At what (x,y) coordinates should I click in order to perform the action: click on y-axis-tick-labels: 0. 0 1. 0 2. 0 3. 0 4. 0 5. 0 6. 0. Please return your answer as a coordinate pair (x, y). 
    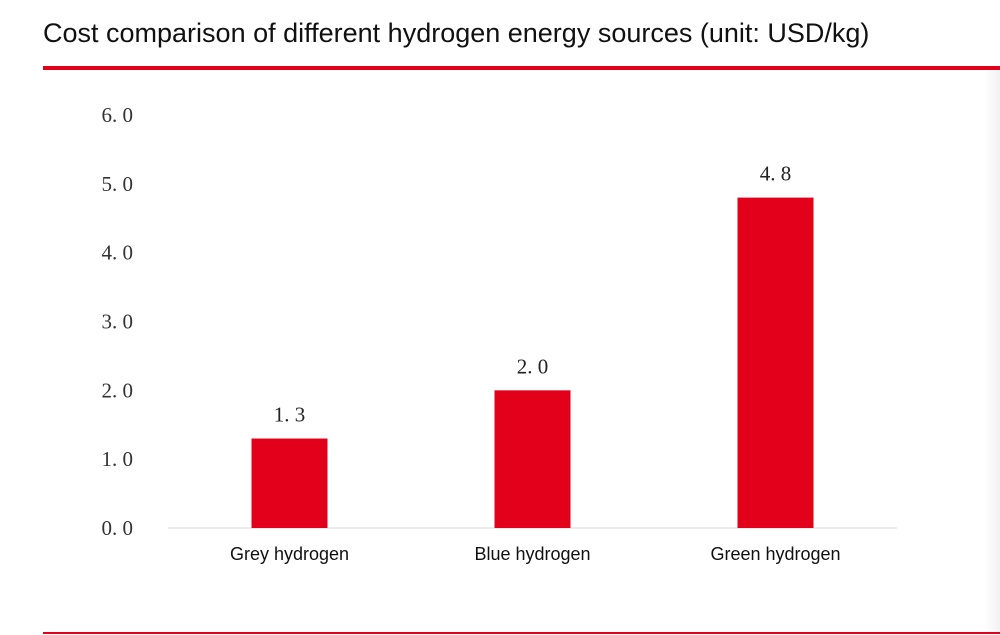
    Looking at the image, I should click on (118, 321).